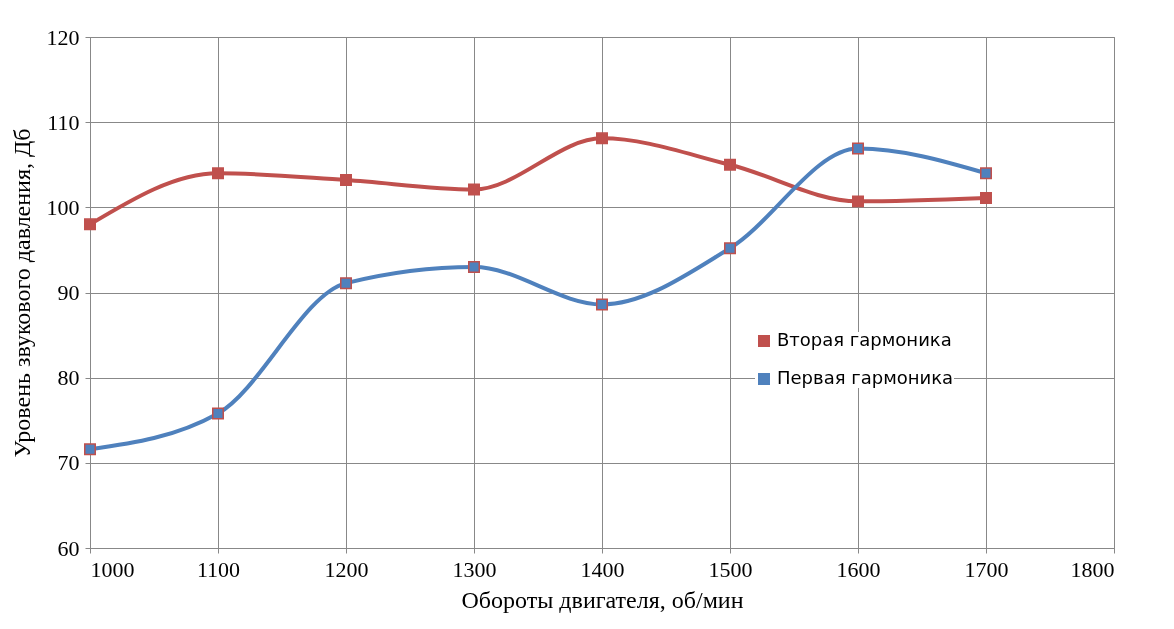 The height and width of the screenshot is (629, 1174). What do you see at coordinates (218, 569) in the screenshot?
I see `x-tick-label: 1100` at bounding box center [218, 569].